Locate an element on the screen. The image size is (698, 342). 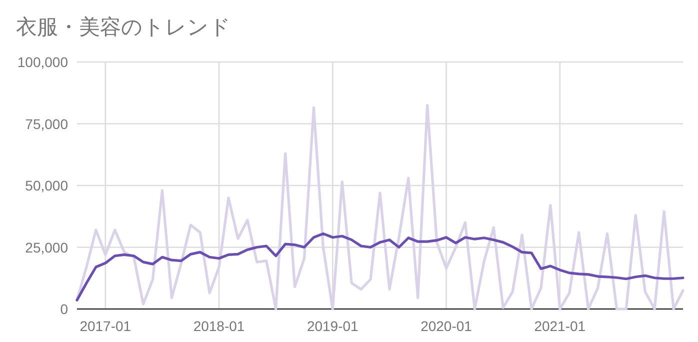
x-tick-label: 2020-01 is located at coordinates (446, 326).